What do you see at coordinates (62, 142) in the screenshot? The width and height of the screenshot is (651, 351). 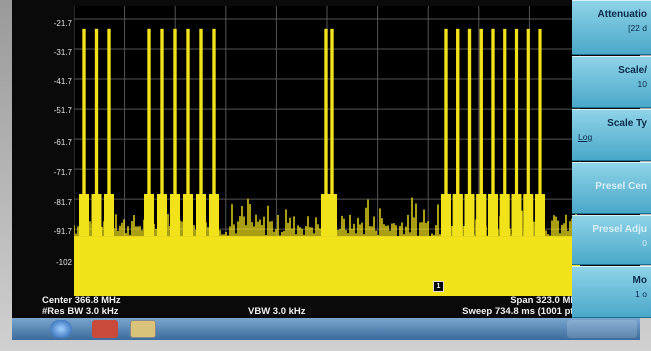 I see `y-tick-label: -61.7` at bounding box center [62, 142].